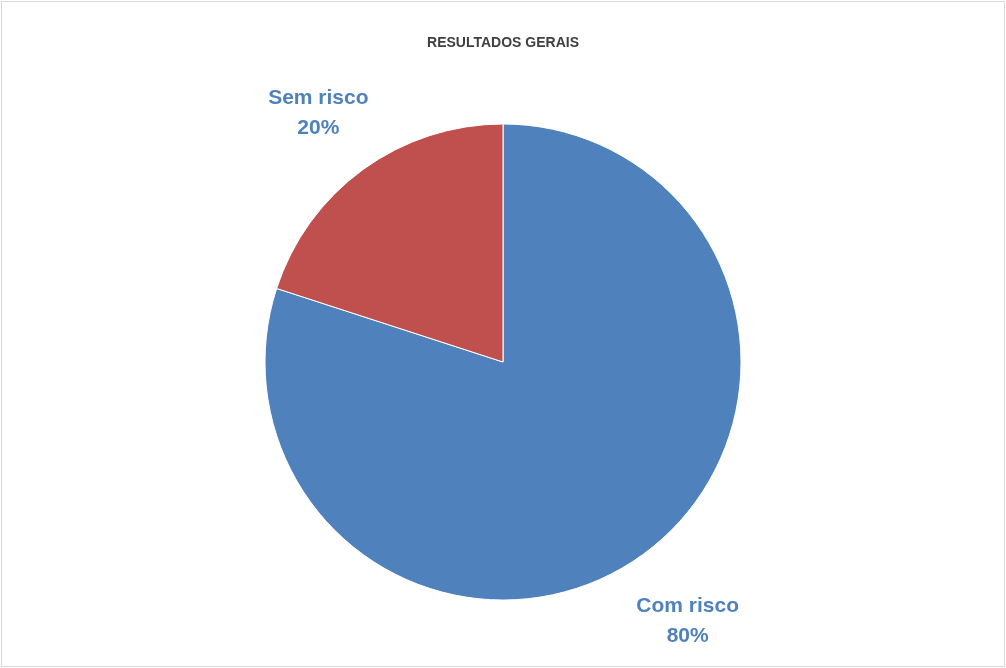 The image size is (1006, 668). I want to click on slice-label: Sem risco, so click(318, 96).